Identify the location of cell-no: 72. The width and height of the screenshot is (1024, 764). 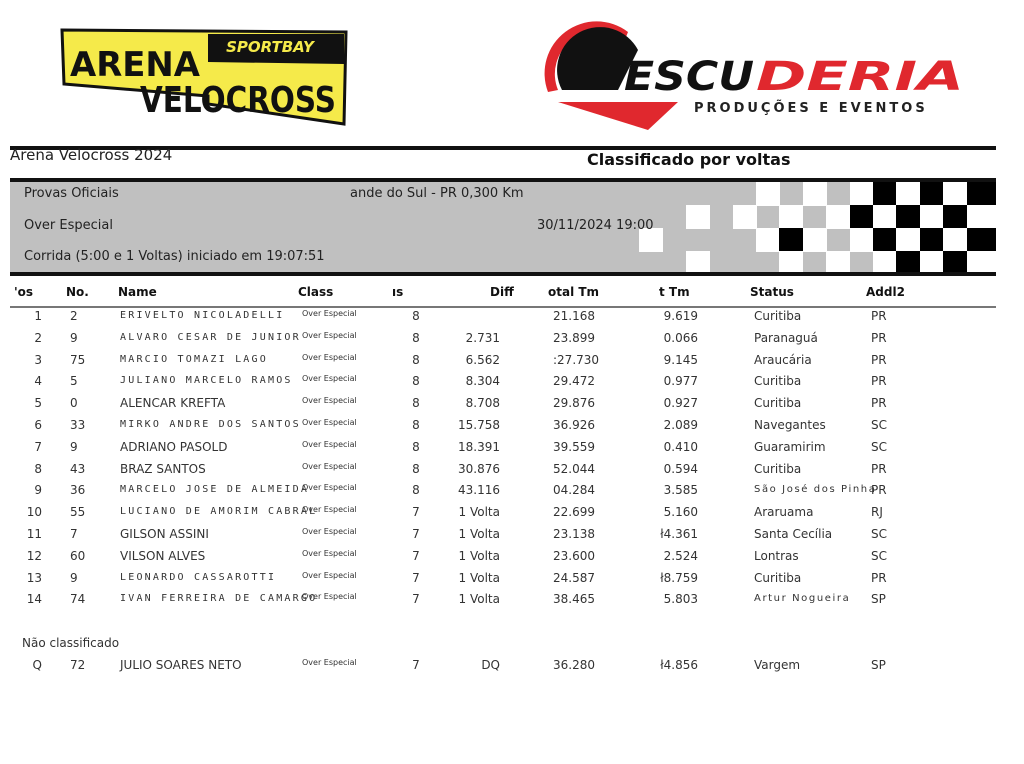
(78, 665).